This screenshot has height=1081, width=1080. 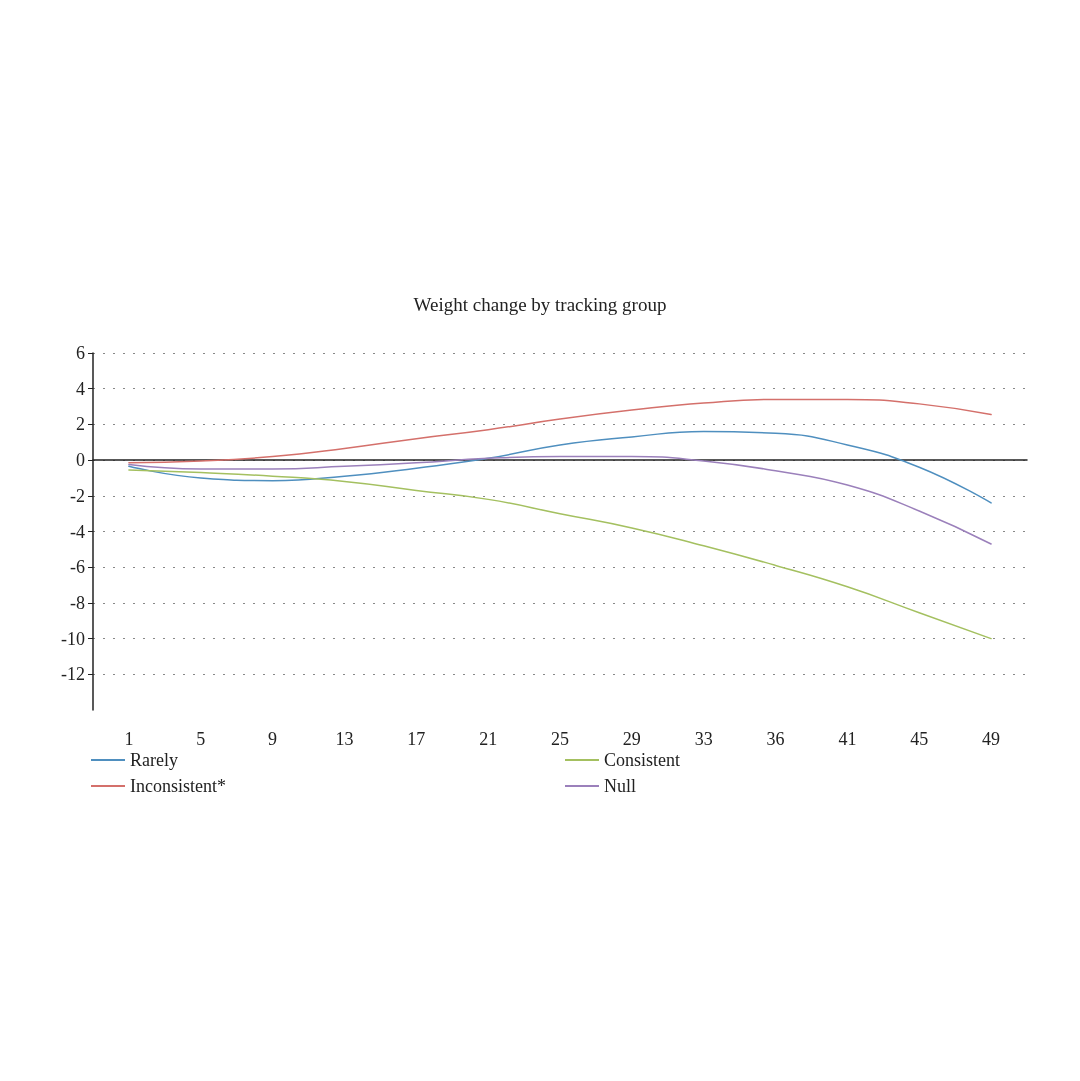 What do you see at coordinates (991, 739) in the screenshot?
I see `x-tick-label: 49` at bounding box center [991, 739].